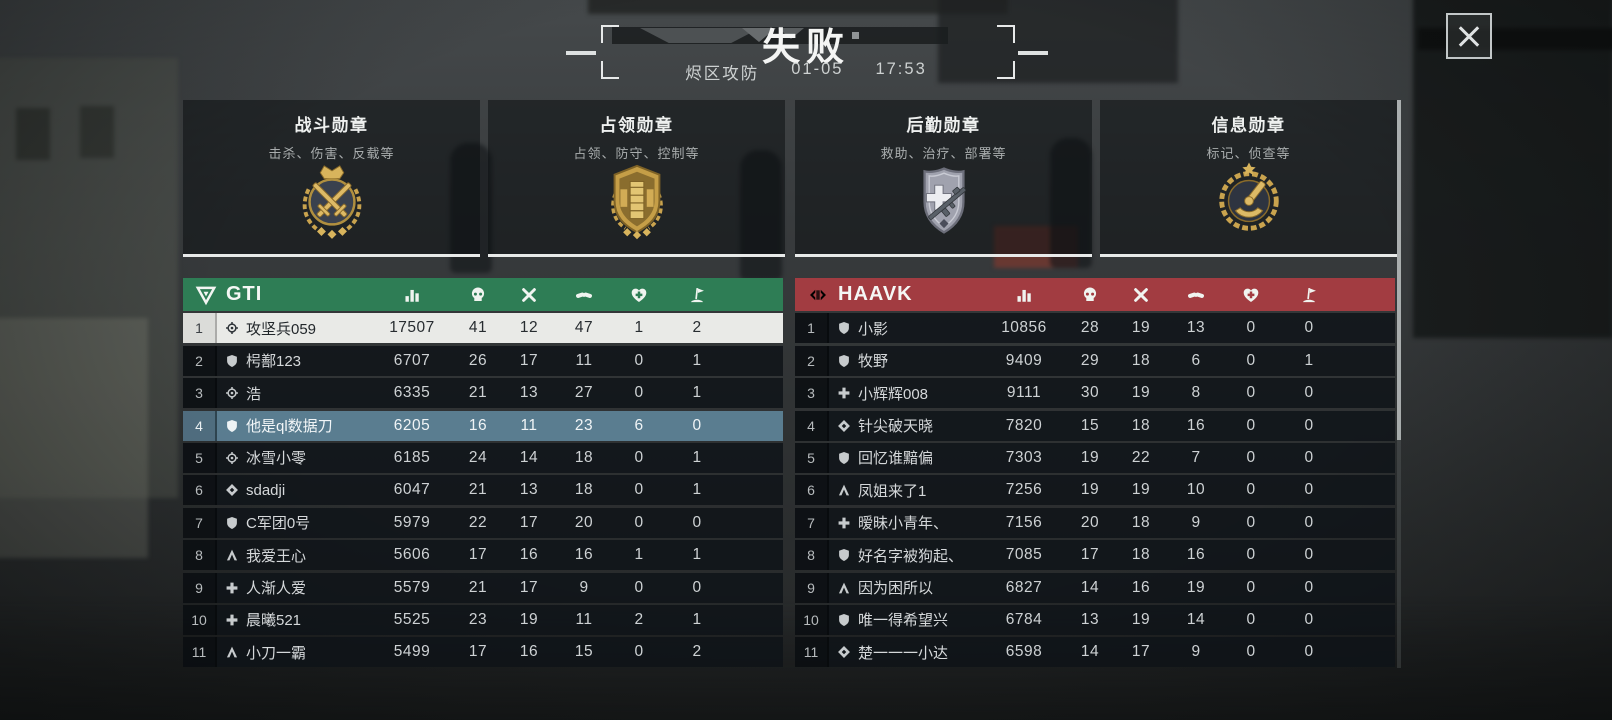 Image resolution: width=1612 pixels, height=720 pixels. I want to click on player-kills: 21, so click(478, 587).